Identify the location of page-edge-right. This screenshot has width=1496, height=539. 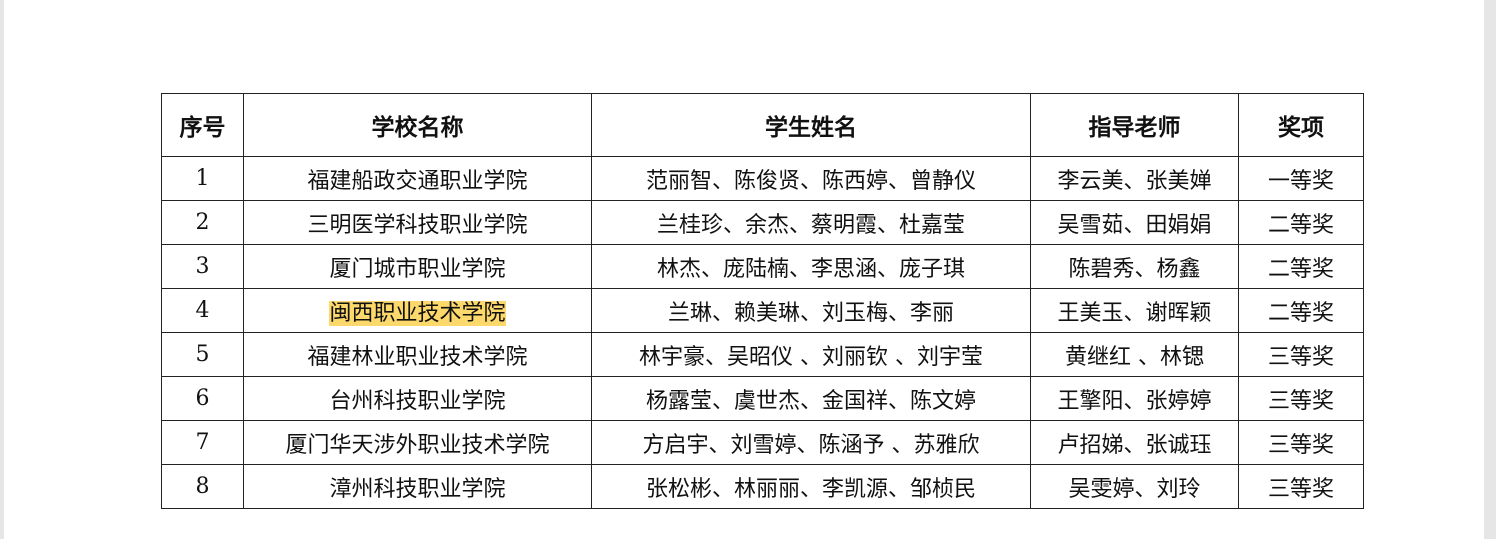
(1490, 269).